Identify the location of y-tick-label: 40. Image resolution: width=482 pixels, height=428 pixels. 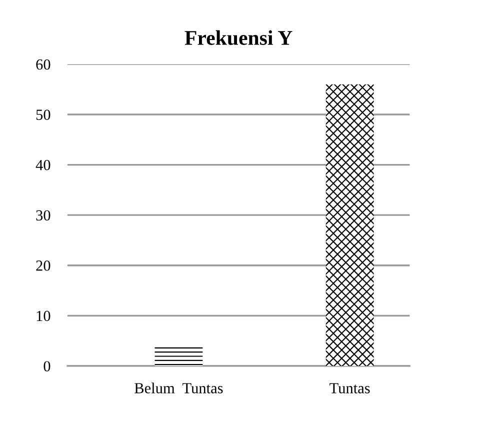
(43, 165).